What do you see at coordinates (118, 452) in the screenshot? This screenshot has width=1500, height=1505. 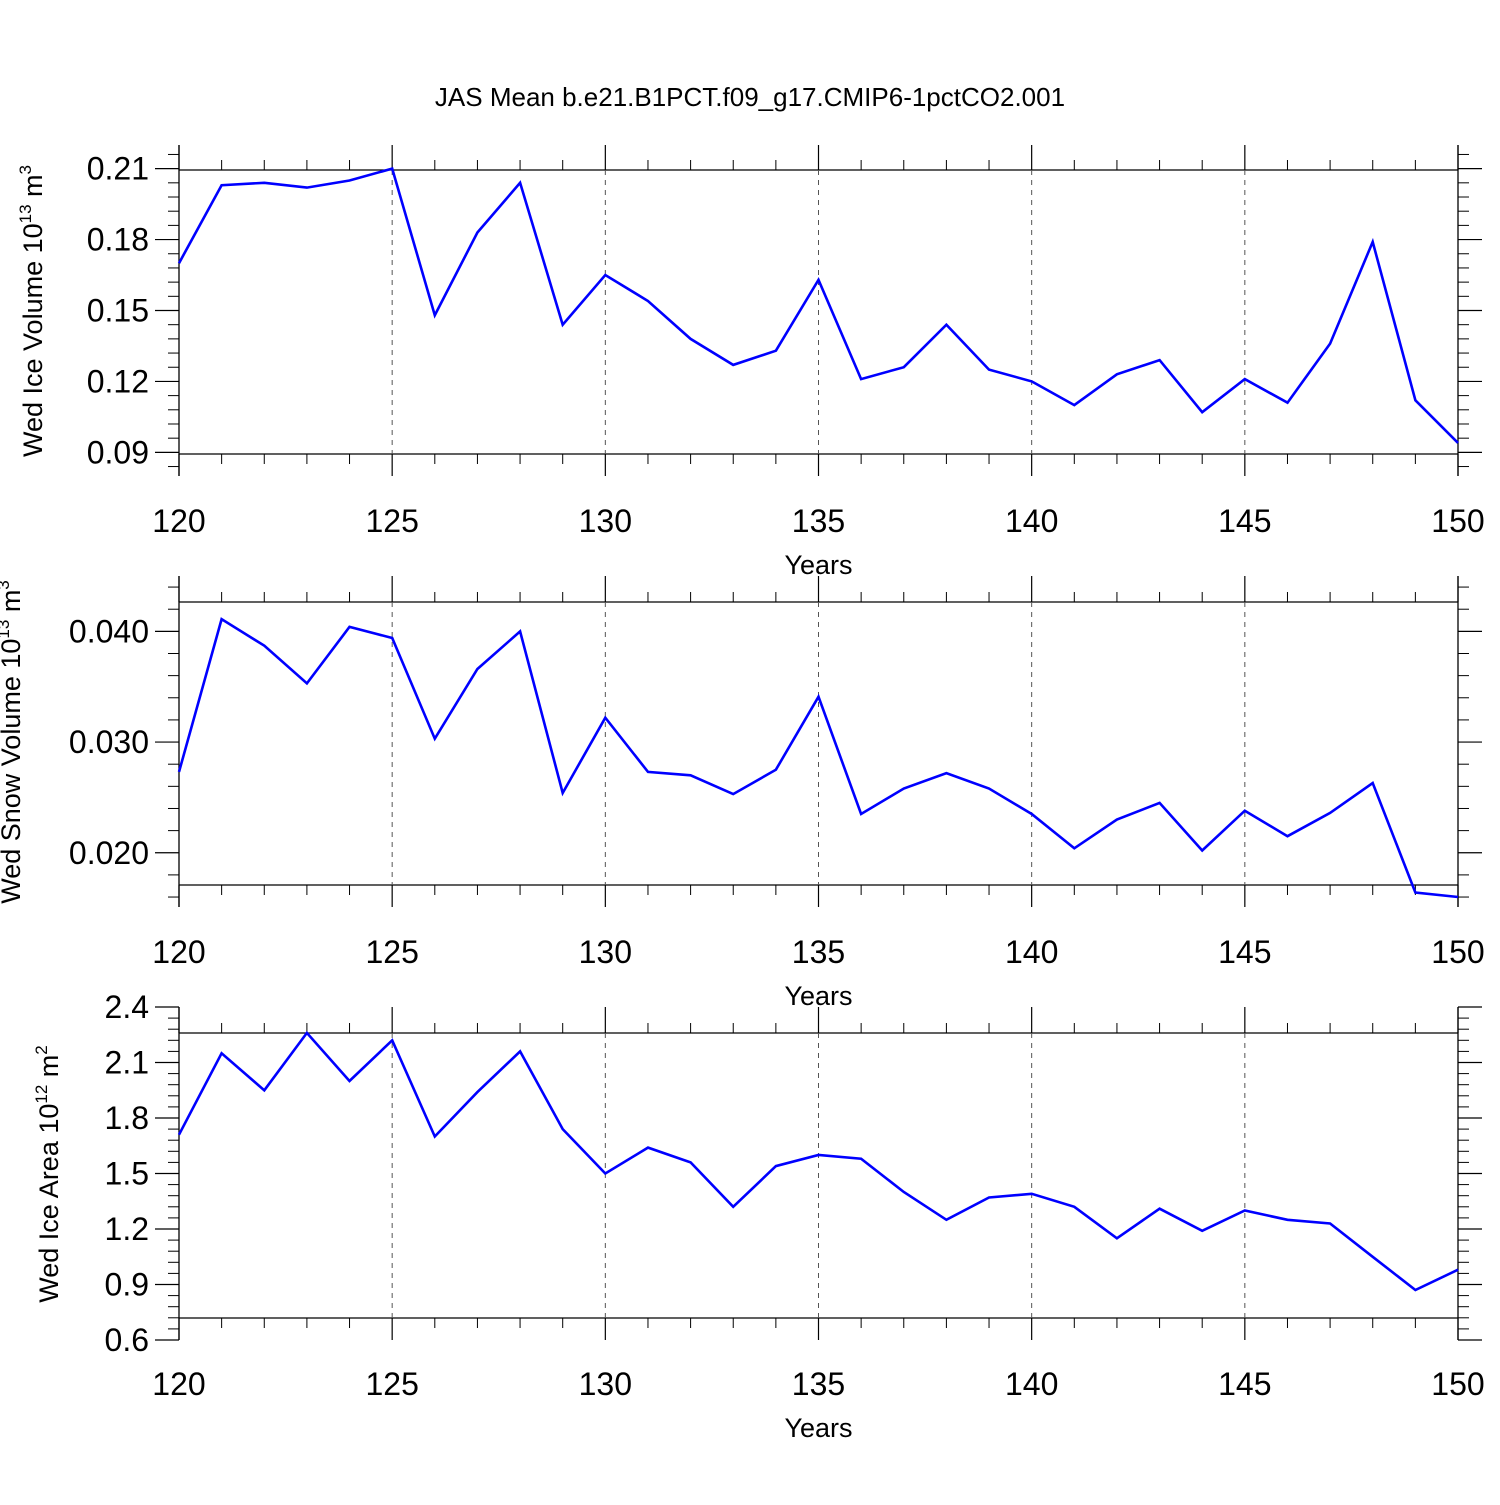 I see `y-tick-label: 0.09` at bounding box center [118, 452].